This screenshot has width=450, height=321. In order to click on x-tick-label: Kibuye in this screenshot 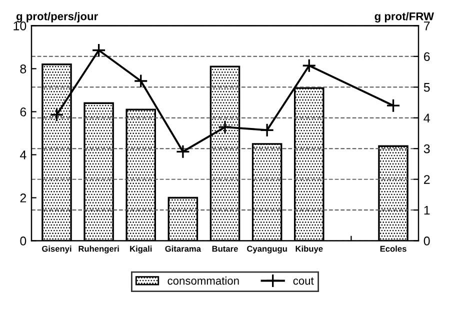, I will do `click(309, 250)`.